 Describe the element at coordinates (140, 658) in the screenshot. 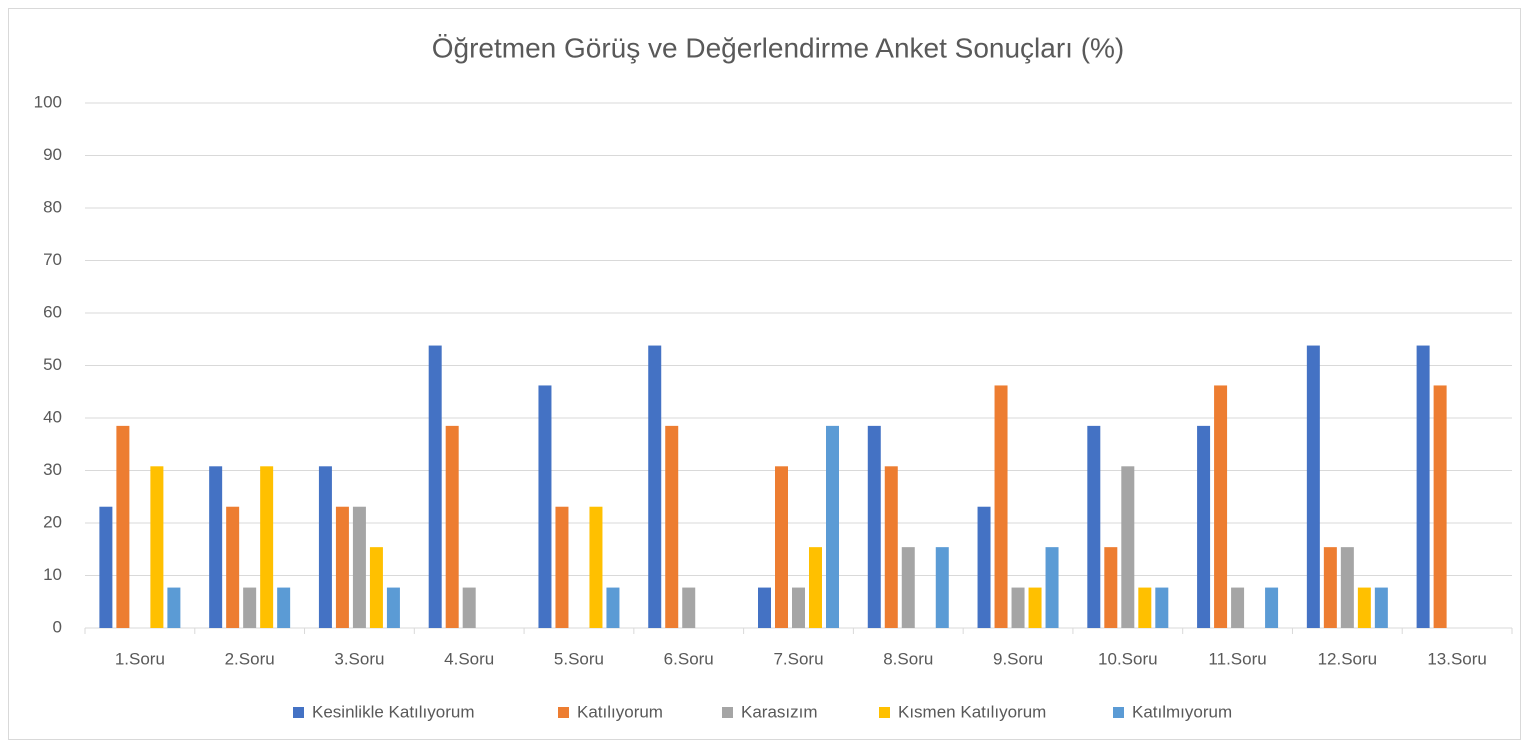

I see `x-tick-label: 1.Soru` at that location.